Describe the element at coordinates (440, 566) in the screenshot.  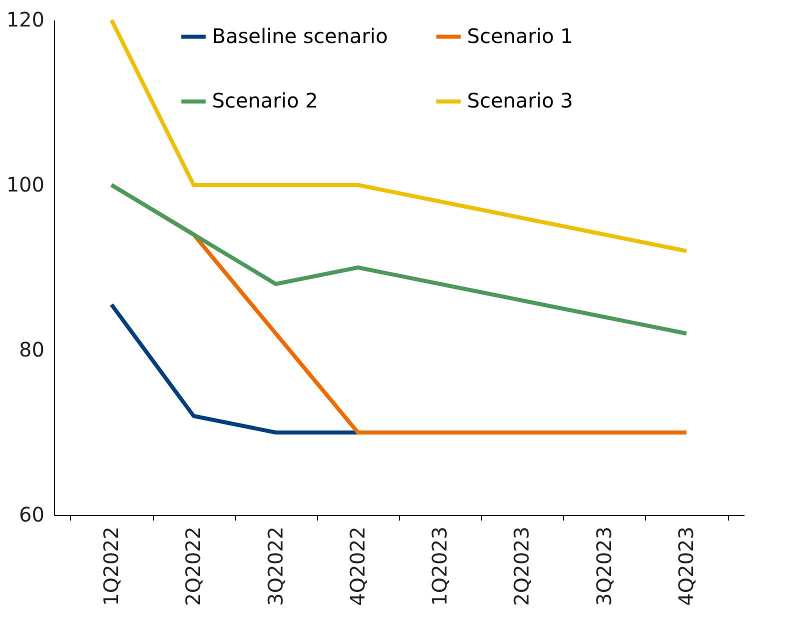
I see `x-tick-label: 1Q2023` at that location.